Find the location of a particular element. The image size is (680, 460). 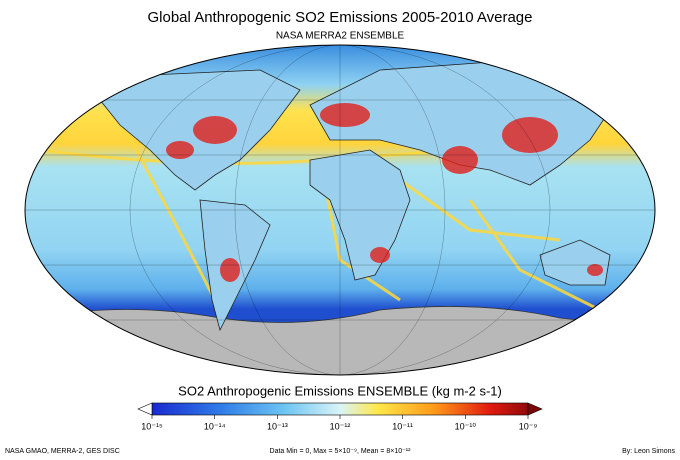

colorbar-min-arrow is located at coordinates (145, 409).